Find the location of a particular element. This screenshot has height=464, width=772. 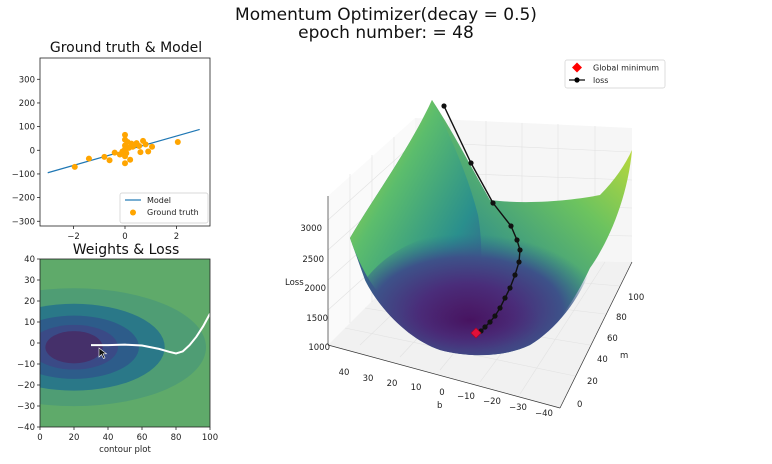

m-tick-label: 0 is located at coordinates (579, 405).